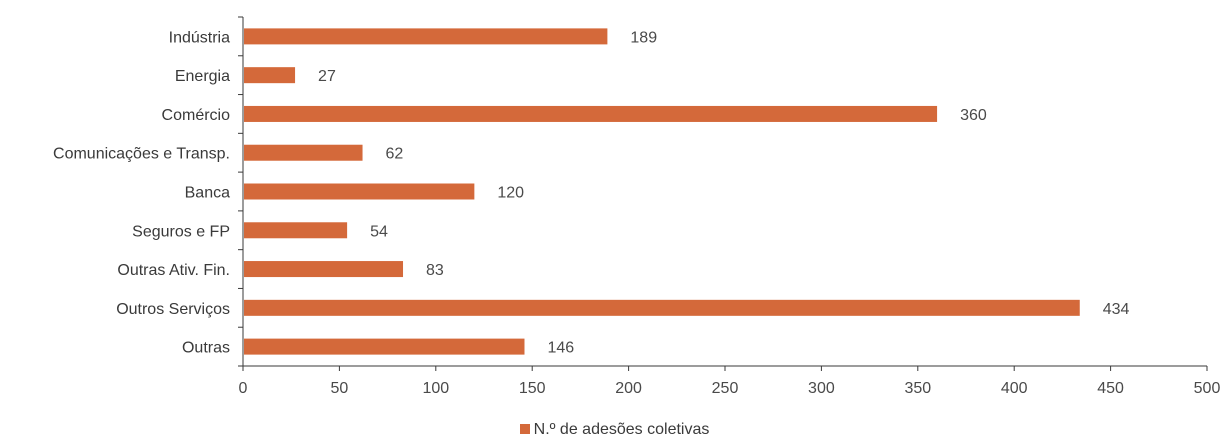 The width and height of the screenshot is (1229, 440). Describe the element at coordinates (560, 348) in the screenshot. I see `data-label: 146` at that location.